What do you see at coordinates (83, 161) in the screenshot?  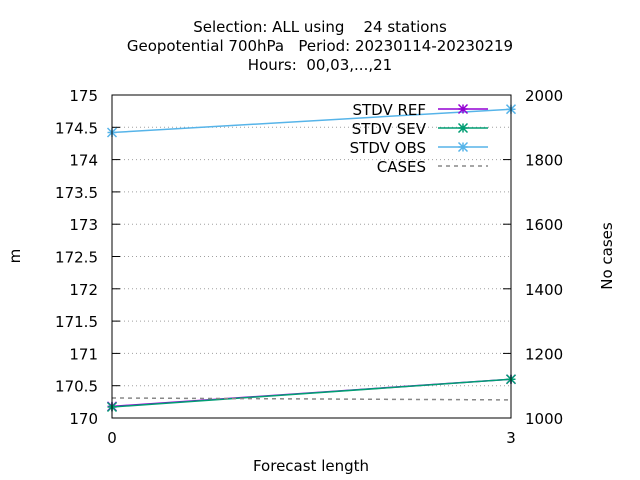 I see `y-tick-label: 174` at bounding box center [83, 161].